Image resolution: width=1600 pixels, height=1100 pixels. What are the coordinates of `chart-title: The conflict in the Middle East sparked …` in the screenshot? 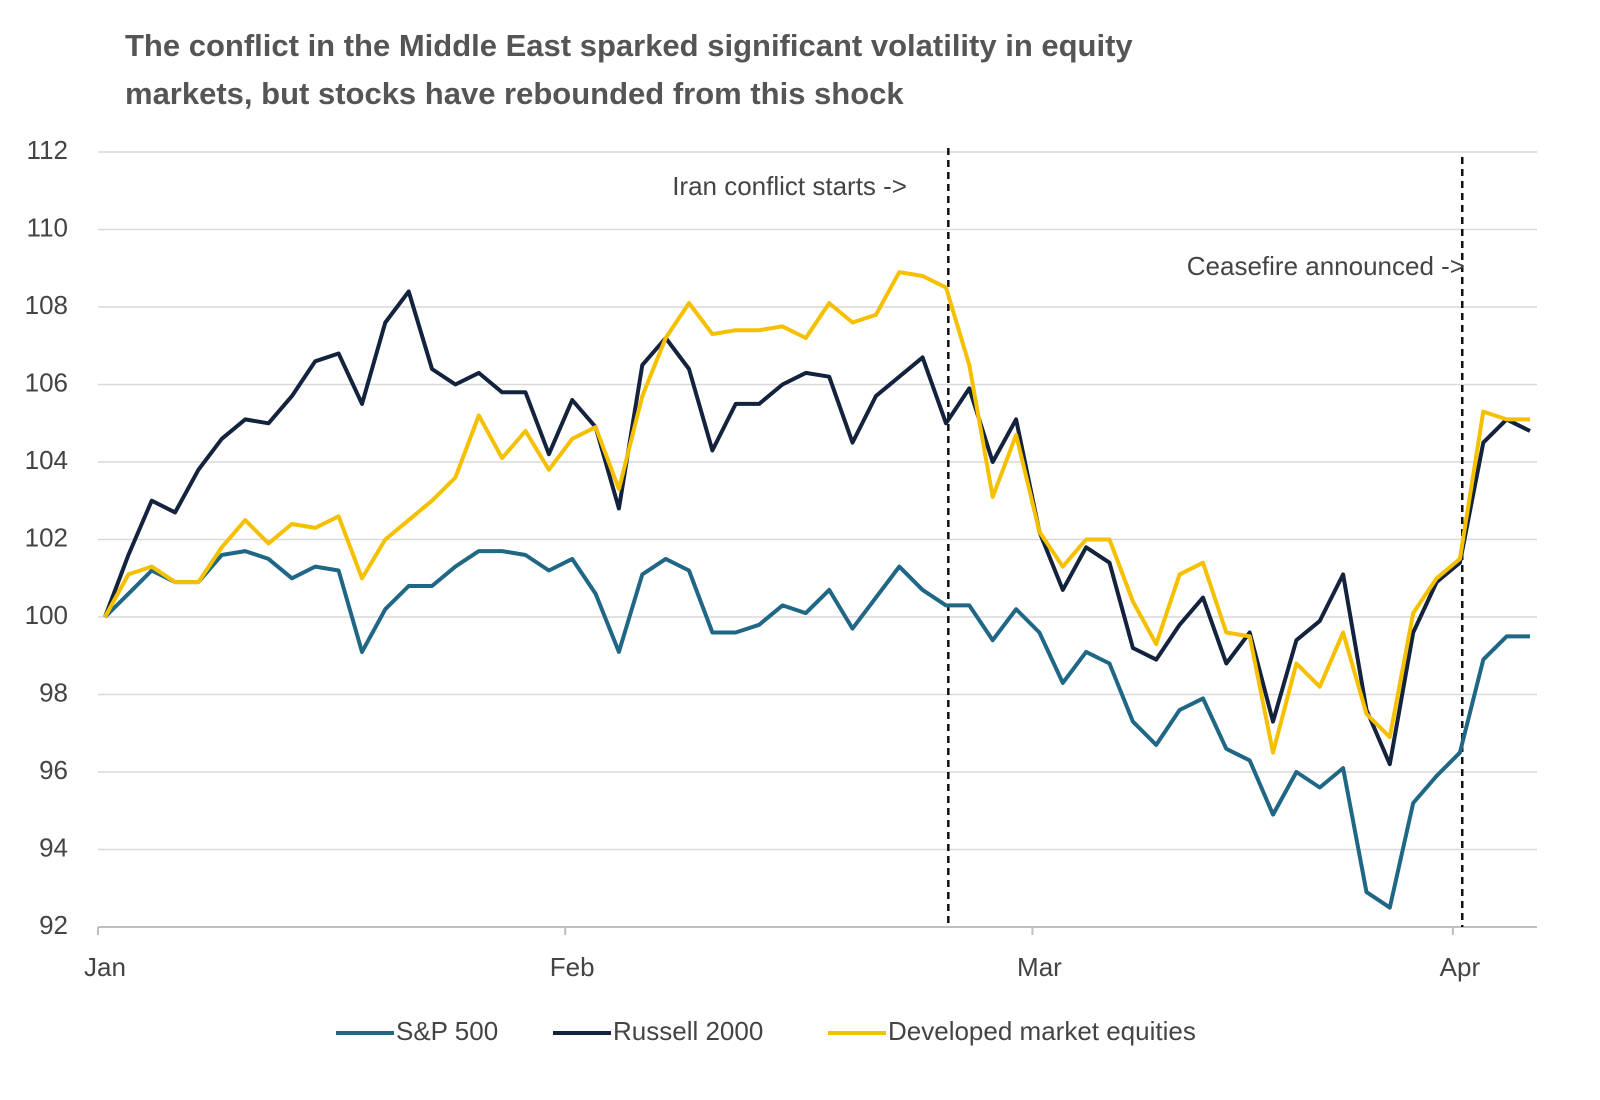 It's located at (629, 45).